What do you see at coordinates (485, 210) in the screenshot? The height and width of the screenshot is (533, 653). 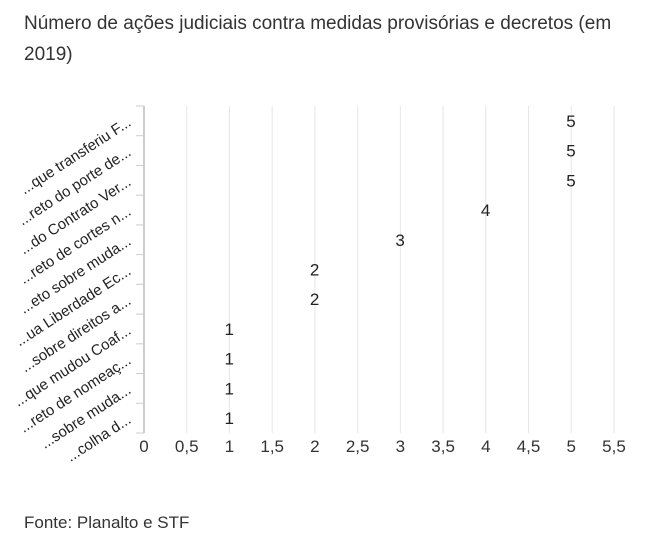 I see `bar-value-label: 4` at bounding box center [485, 210].